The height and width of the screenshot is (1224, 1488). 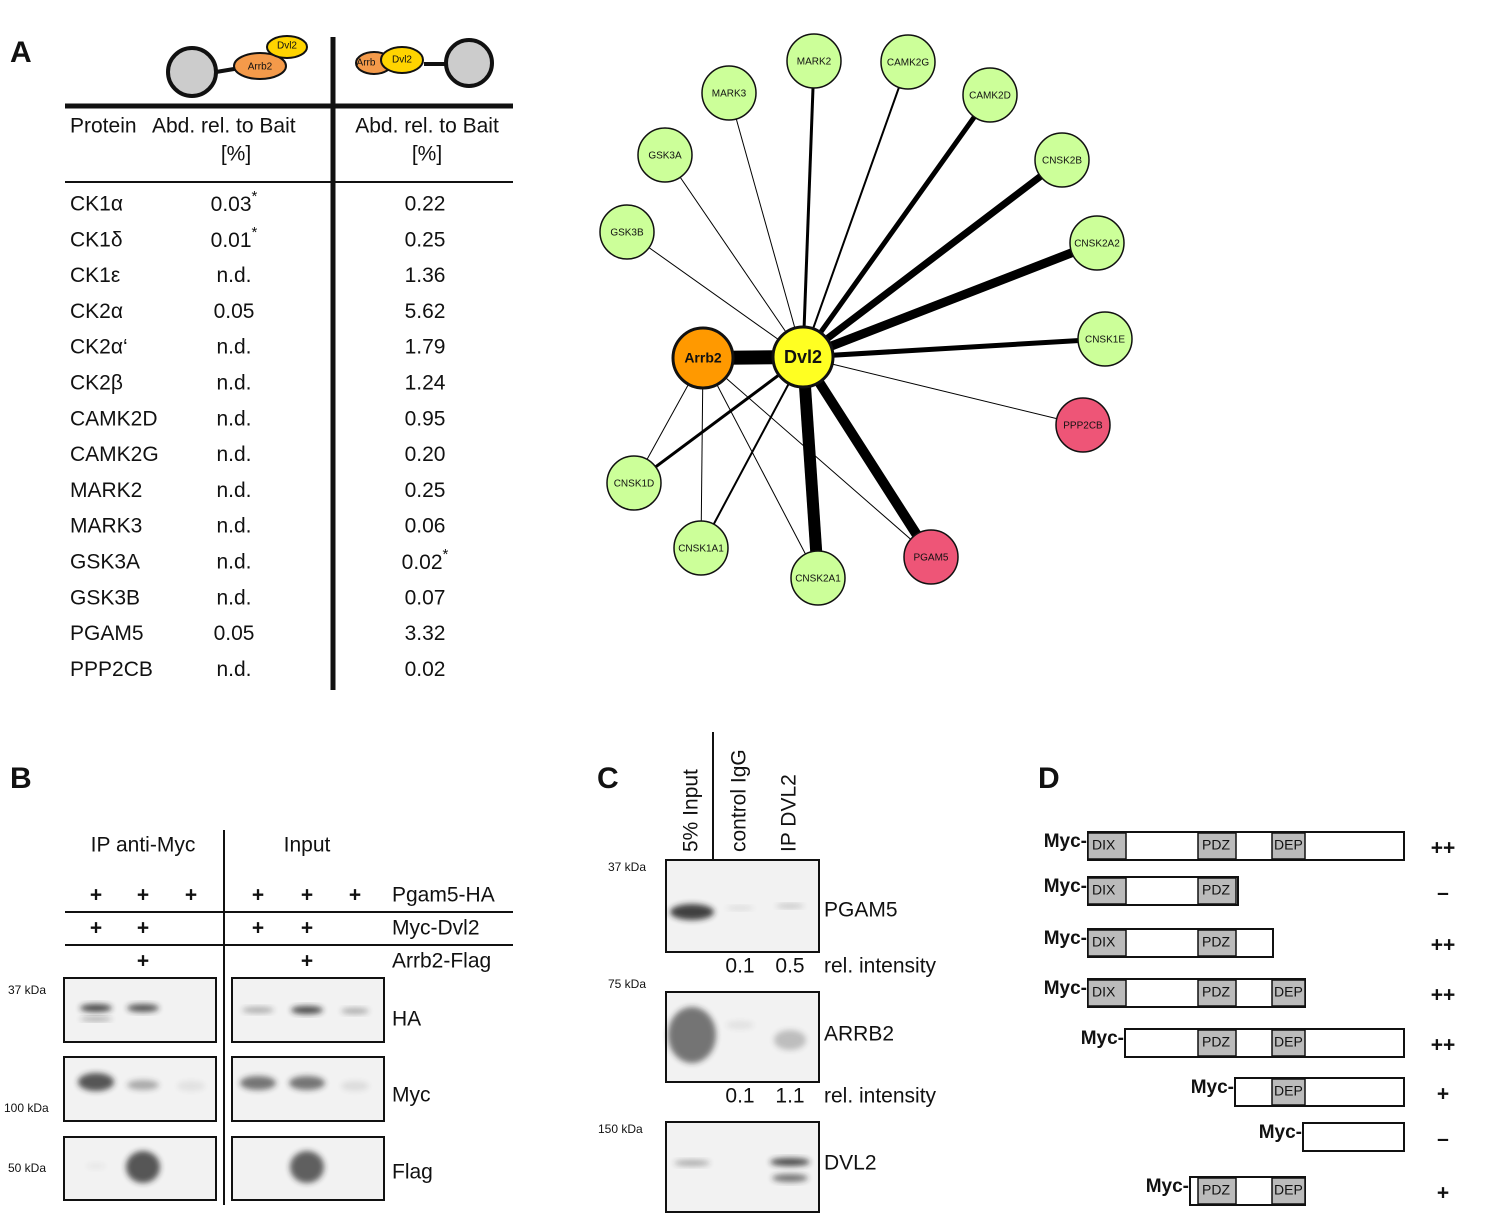 I want to click on table-cell: 3.32, so click(x=425, y=633).